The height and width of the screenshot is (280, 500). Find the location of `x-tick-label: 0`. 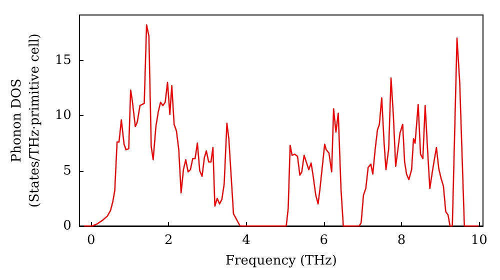

x-tick-label: 0 is located at coordinates (91, 240).